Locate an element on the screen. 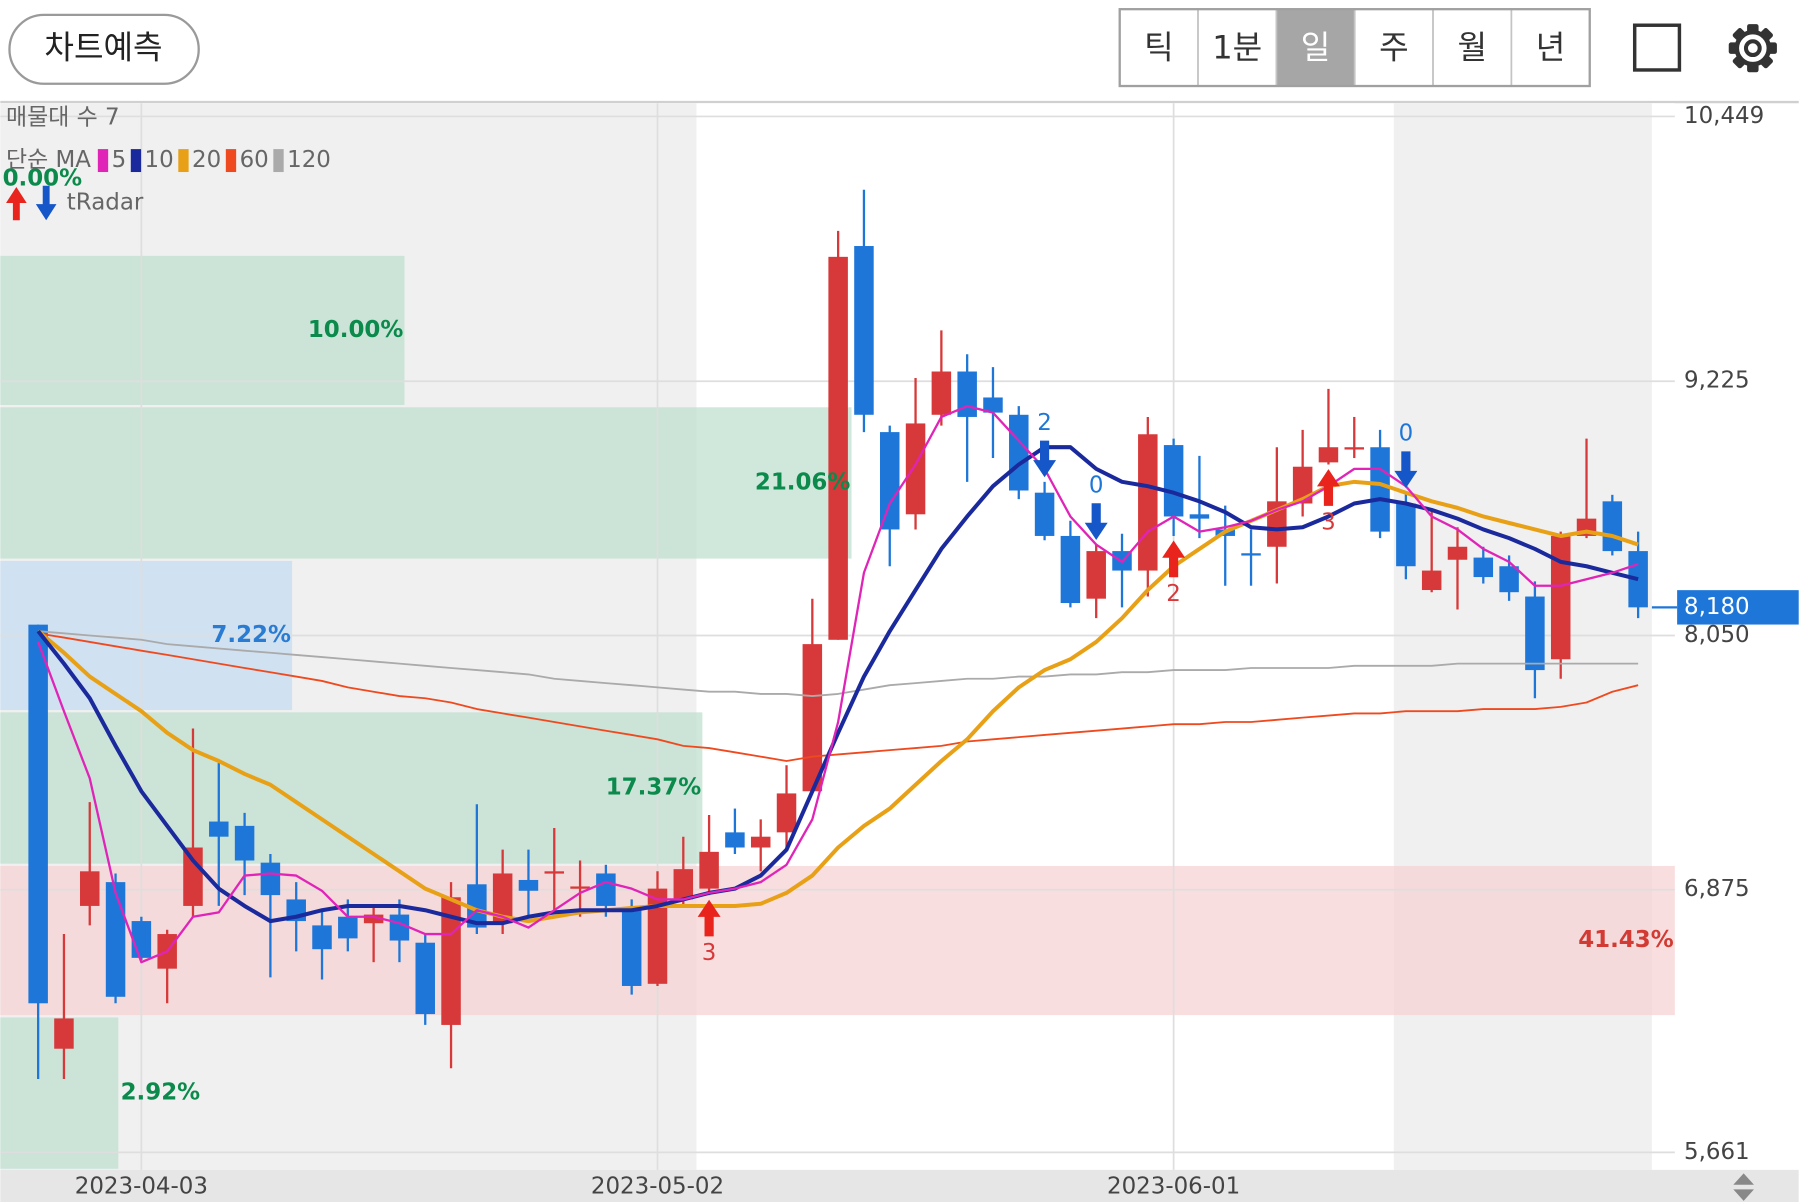 This screenshot has height=1202, width=1799. signal-label: 3 is located at coordinates (1328, 523).